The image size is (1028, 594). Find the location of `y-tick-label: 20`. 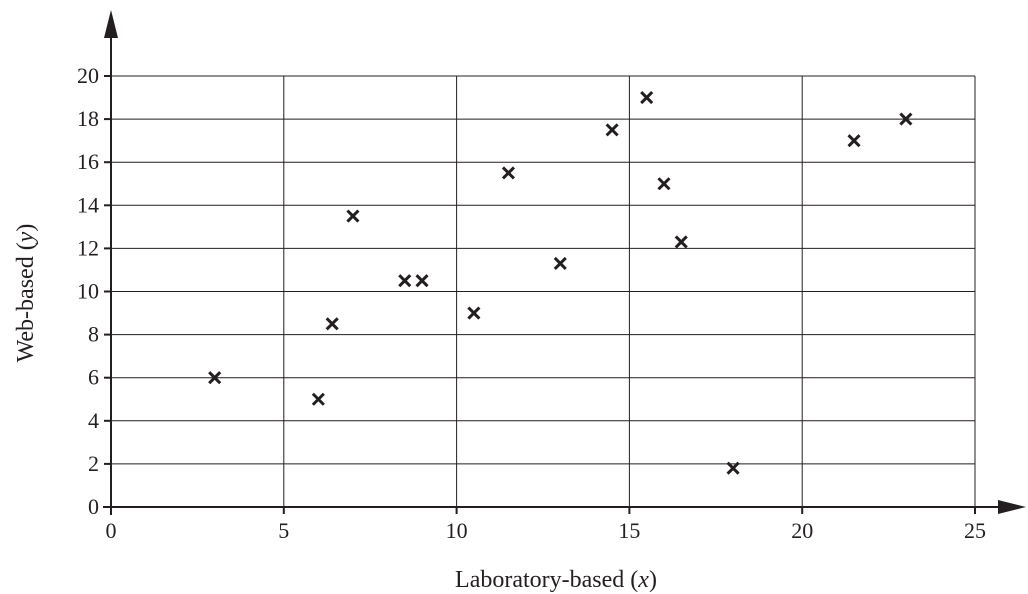

y-tick-label: 20 is located at coordinates (88, 75).